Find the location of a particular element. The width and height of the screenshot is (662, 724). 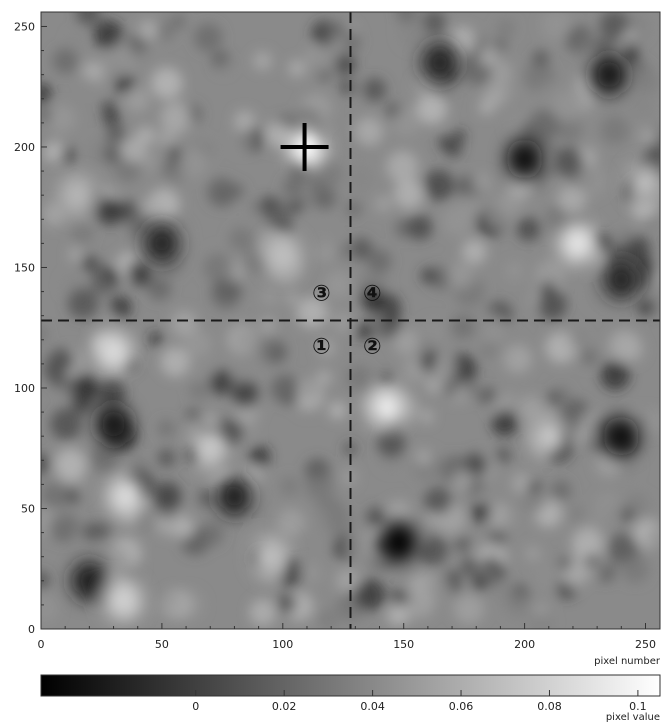

colorbar-ticks: 0 0.02 0.04 0.06 0.08 0.1 is located at coordinates (419, 701).